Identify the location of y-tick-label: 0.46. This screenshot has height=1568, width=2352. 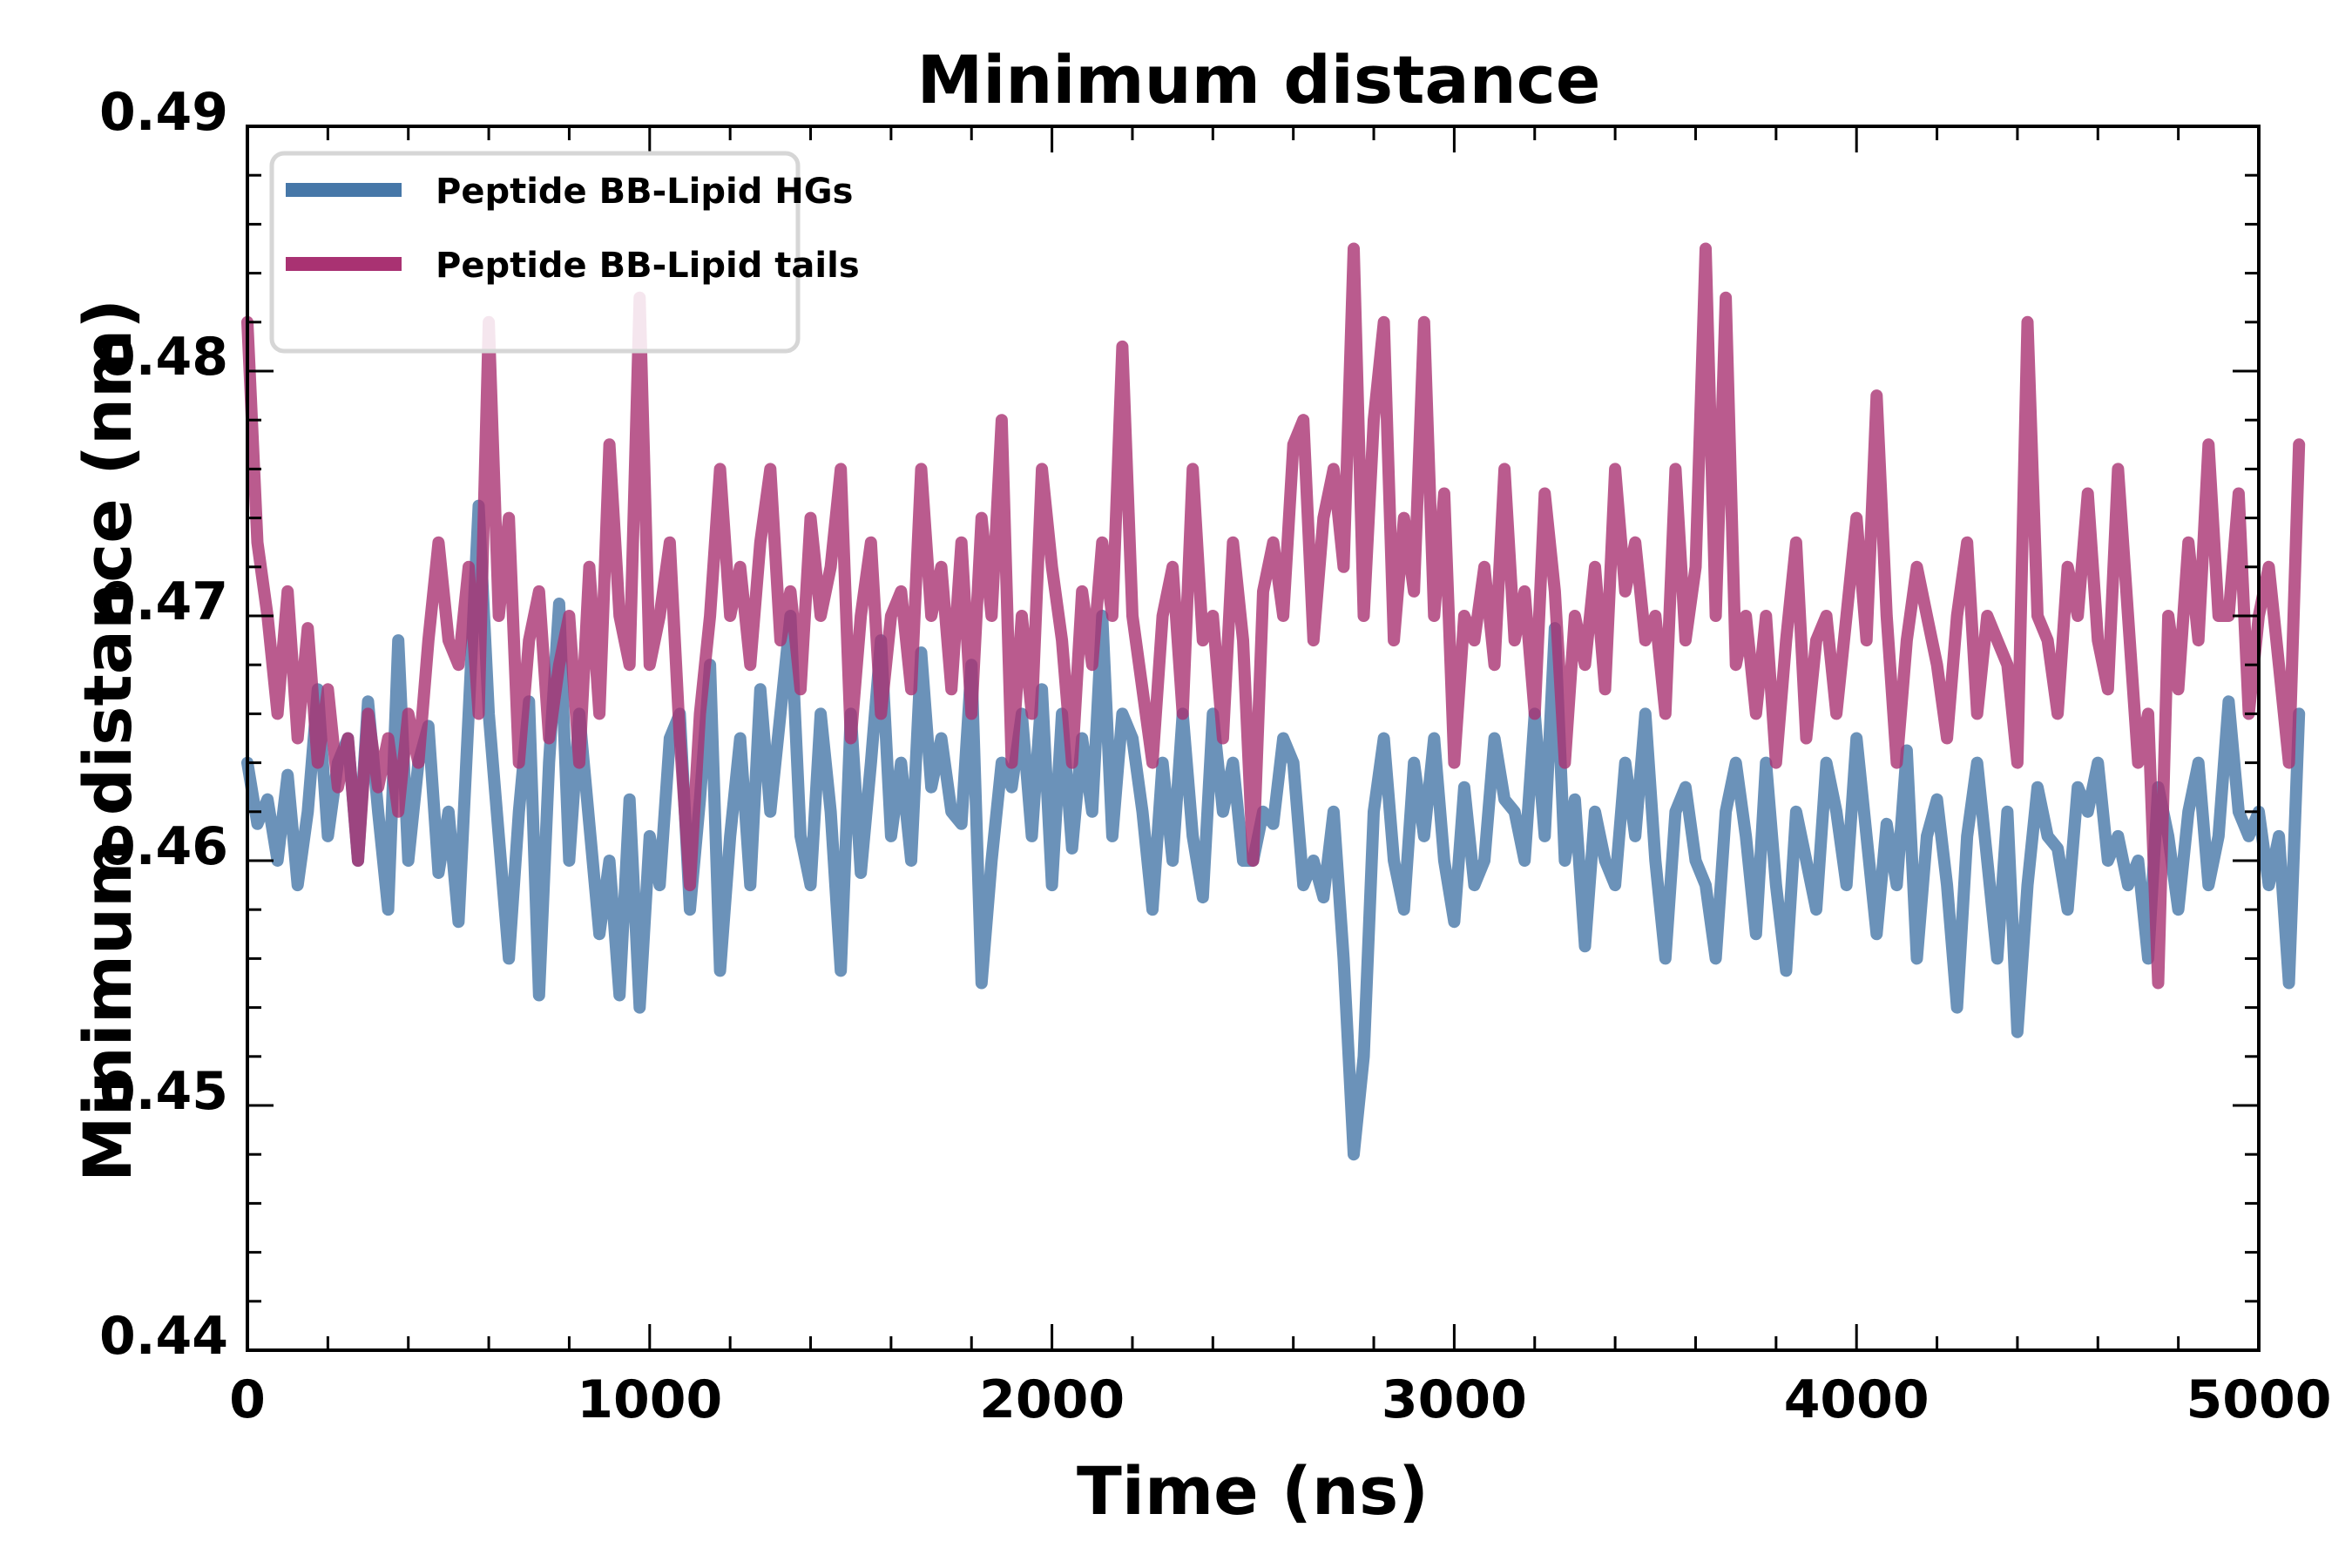
(163, 846).